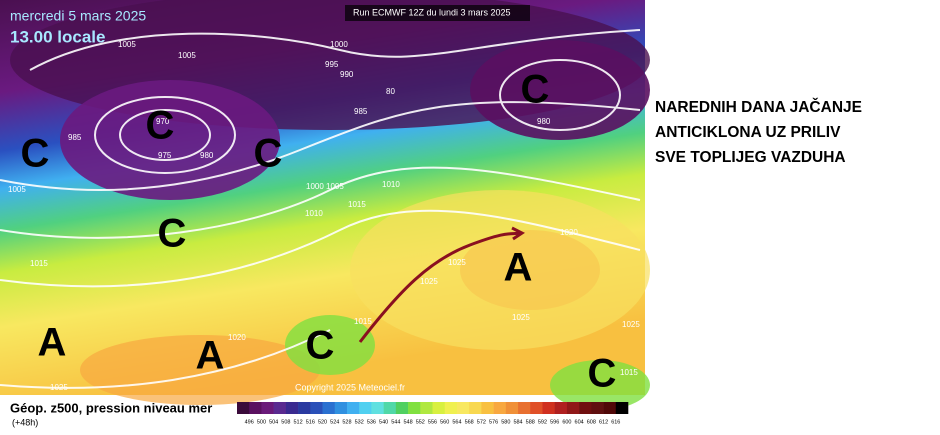  I want to click on copyright: Copyright 2025 Meteociel.fr, so click(350, 387).